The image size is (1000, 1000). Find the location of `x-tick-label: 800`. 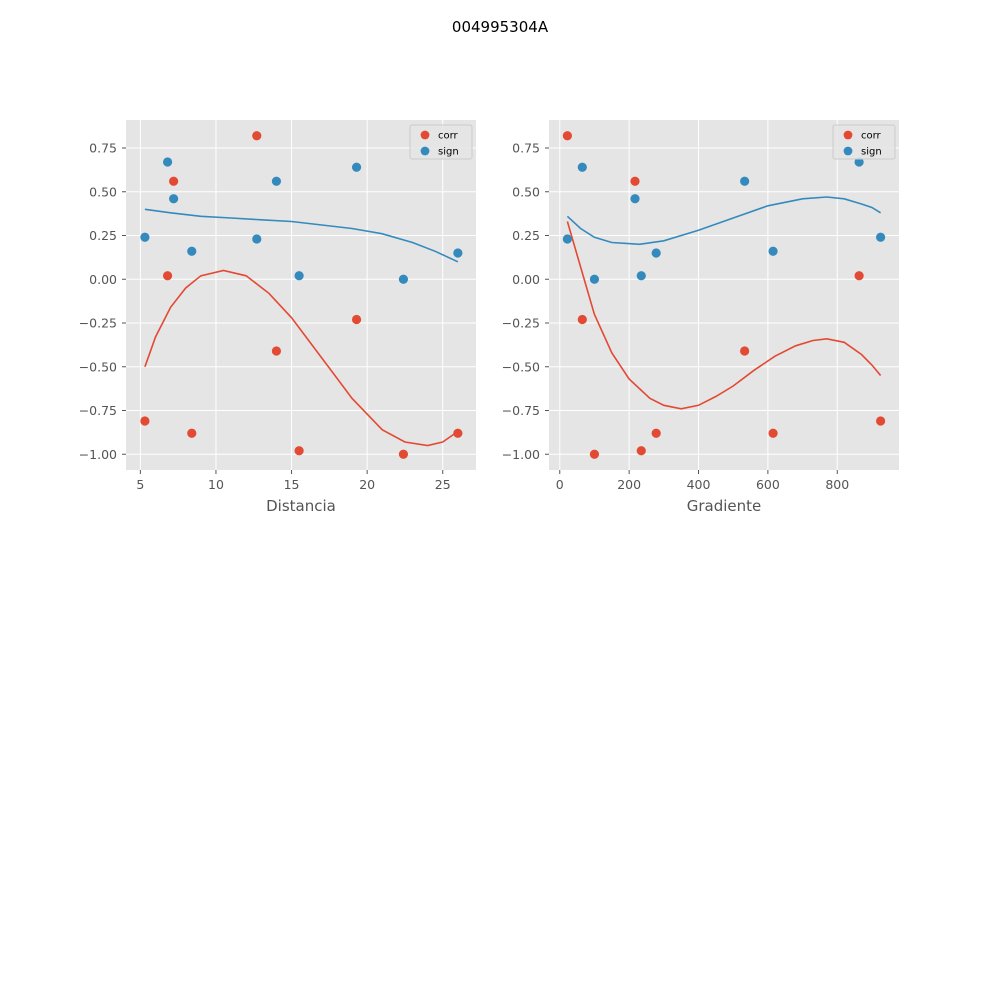

x-tick-label: 800 is located at coordinates (837, 484).